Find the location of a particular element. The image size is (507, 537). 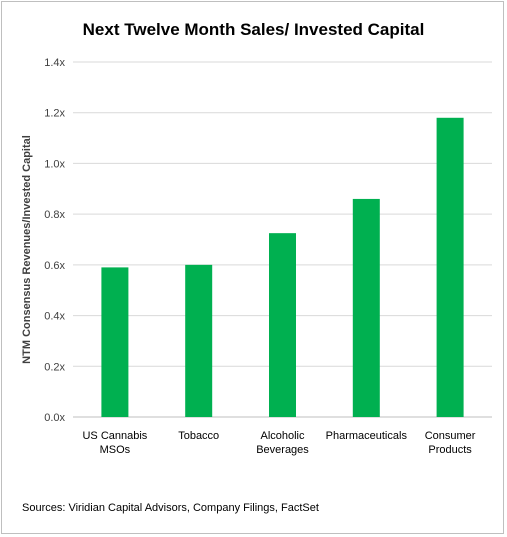

category-label: MSOs is located at coordinates (115, 450).